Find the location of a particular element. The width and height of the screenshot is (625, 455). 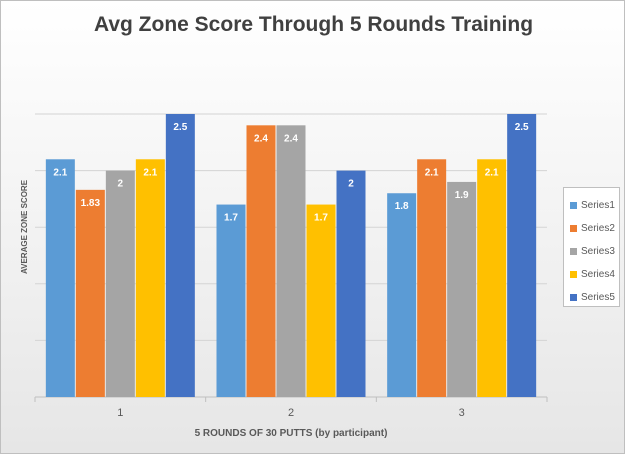

legend-label: Series4 is located at coordinates (598, 274).